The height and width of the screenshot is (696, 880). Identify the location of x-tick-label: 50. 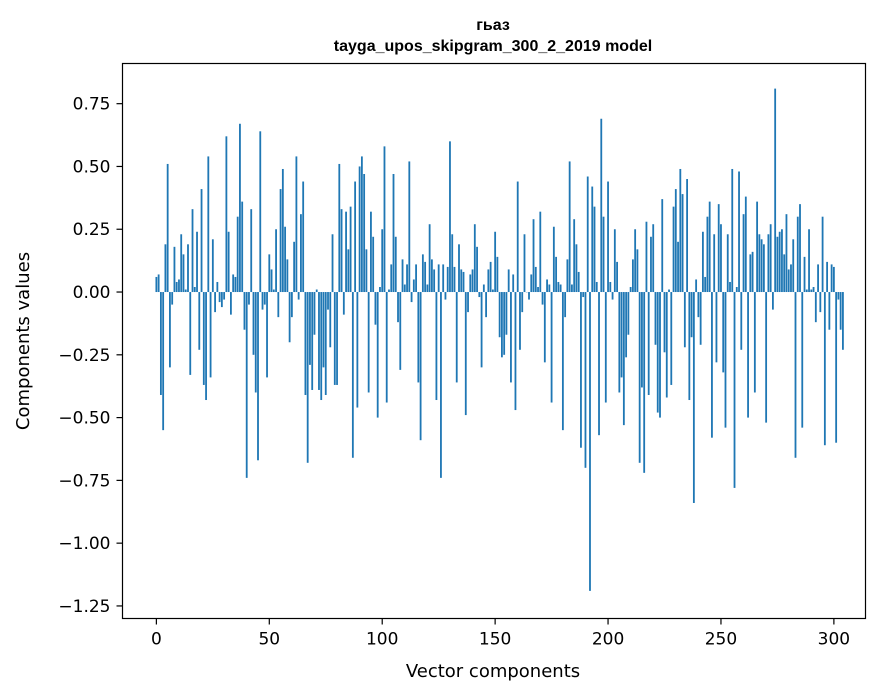
(269, 640).